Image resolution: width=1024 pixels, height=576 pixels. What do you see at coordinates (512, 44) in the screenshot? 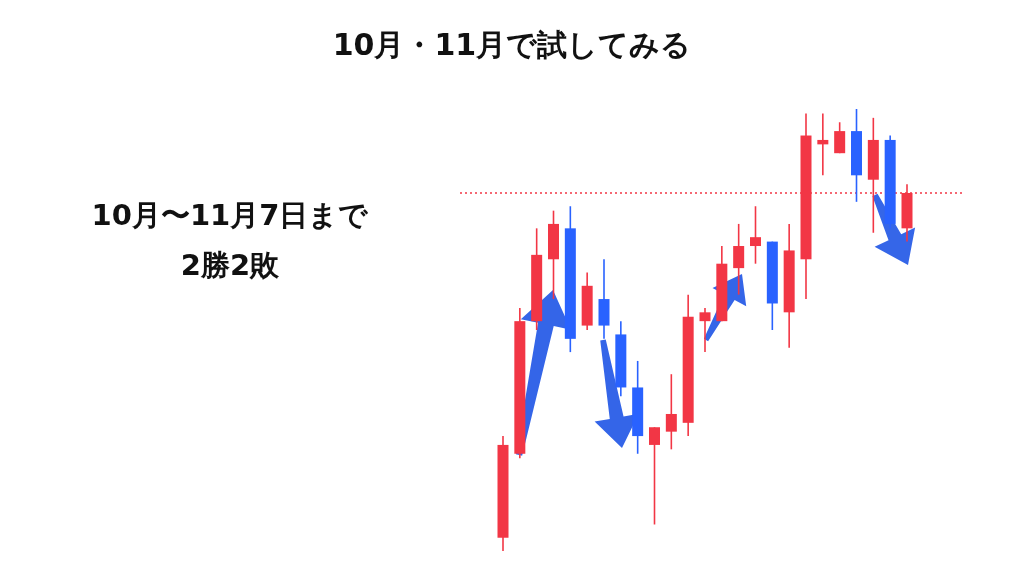
I see `chart-title: 10月・11月で試してみる` at bounding box center [512, 44].